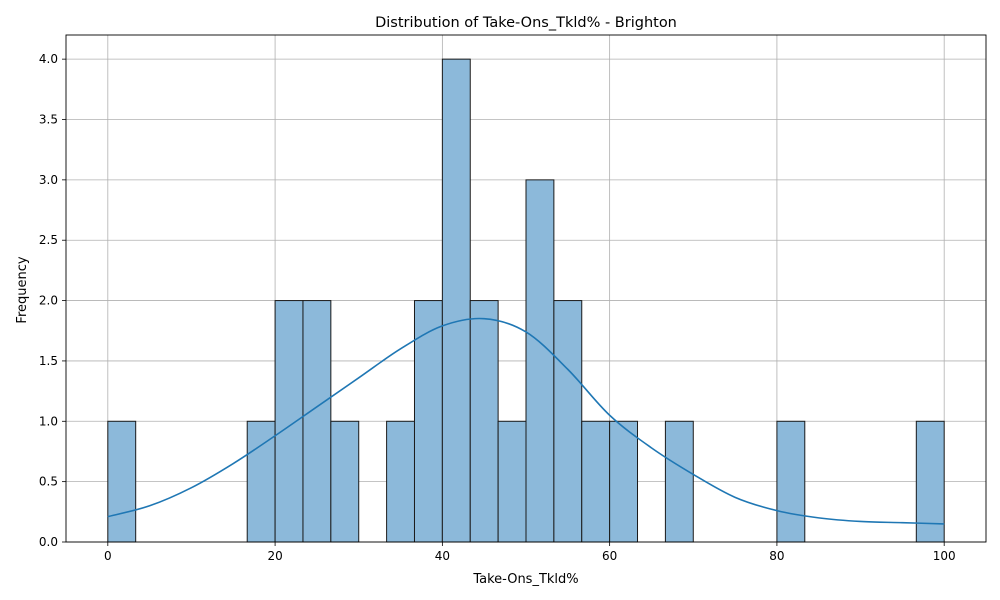 Image resolution: width=1000 pixels, height=600 pixels. Describe the element at coordinates (944, 556) in the screenshot. I see `x-tick-label: 100` at that location.